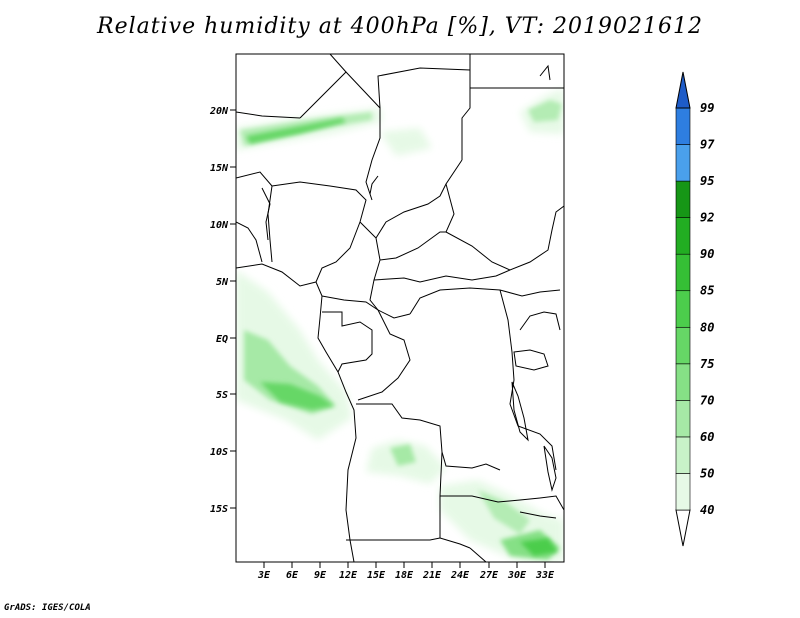  Describe the element at coordinates (707, 291) in the screenshot. I see `colorbar-label: 85` at that location.